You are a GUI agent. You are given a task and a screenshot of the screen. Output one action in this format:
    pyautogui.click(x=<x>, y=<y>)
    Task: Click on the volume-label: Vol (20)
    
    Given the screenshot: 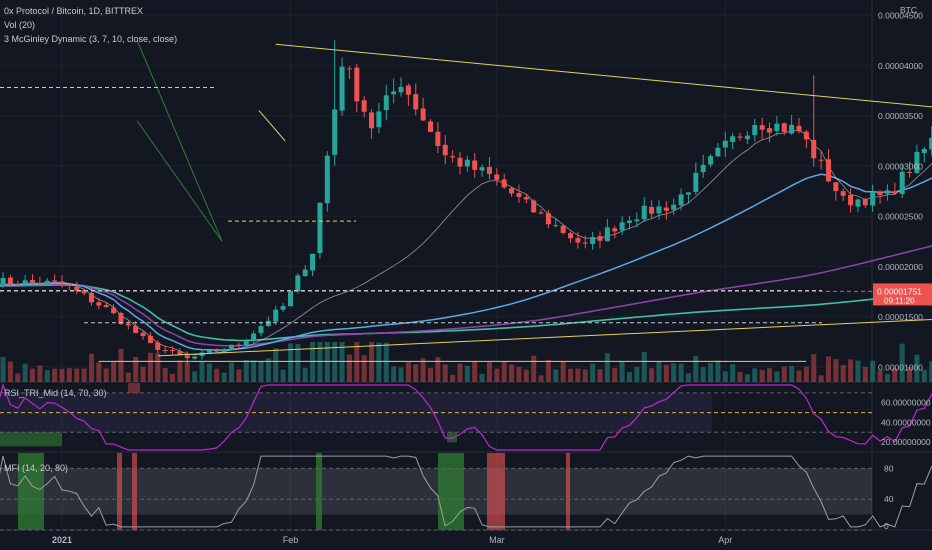 What is the action you would take?
    pyautogui.click(x=20, y=25)
    